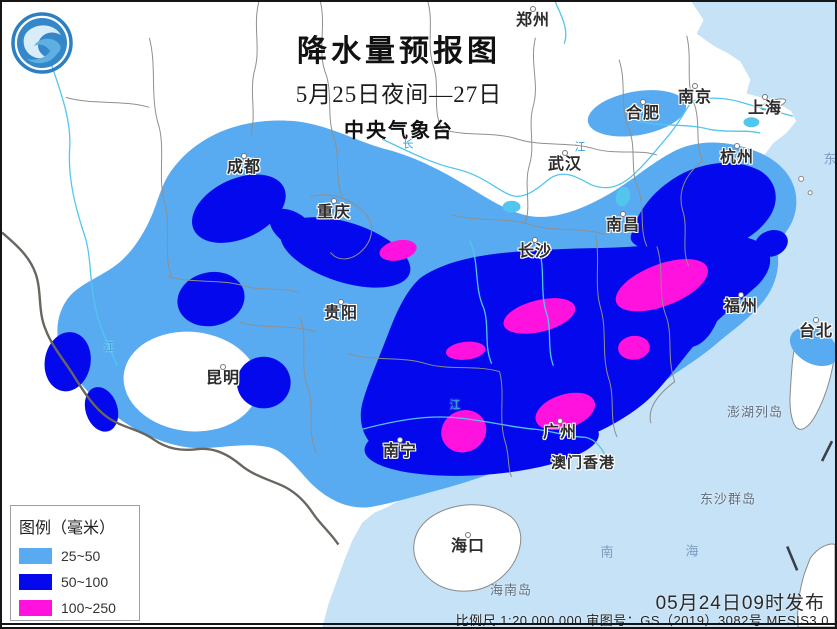 Image resolution: width=837 pixels, height=629 pixels. I want to click on island-label-dongsha: 东沙群岛, so click(728, 499).